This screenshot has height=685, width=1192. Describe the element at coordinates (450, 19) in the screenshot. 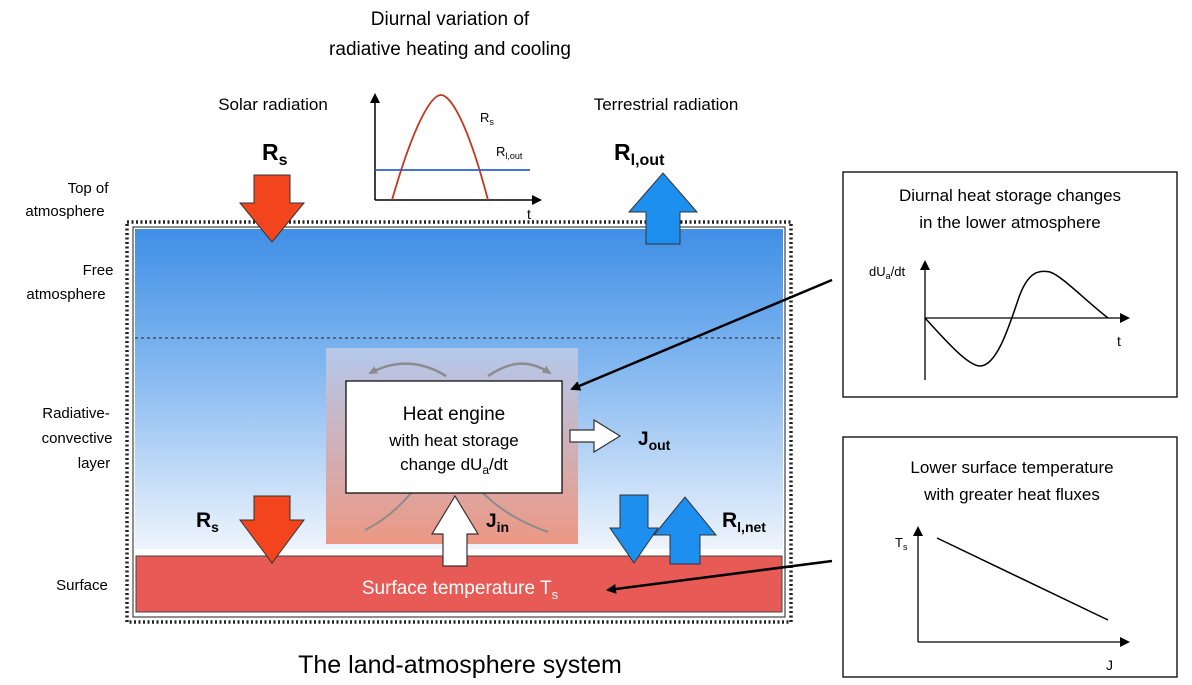

I see `header-title-line1: Diurnal variation of` at that location.